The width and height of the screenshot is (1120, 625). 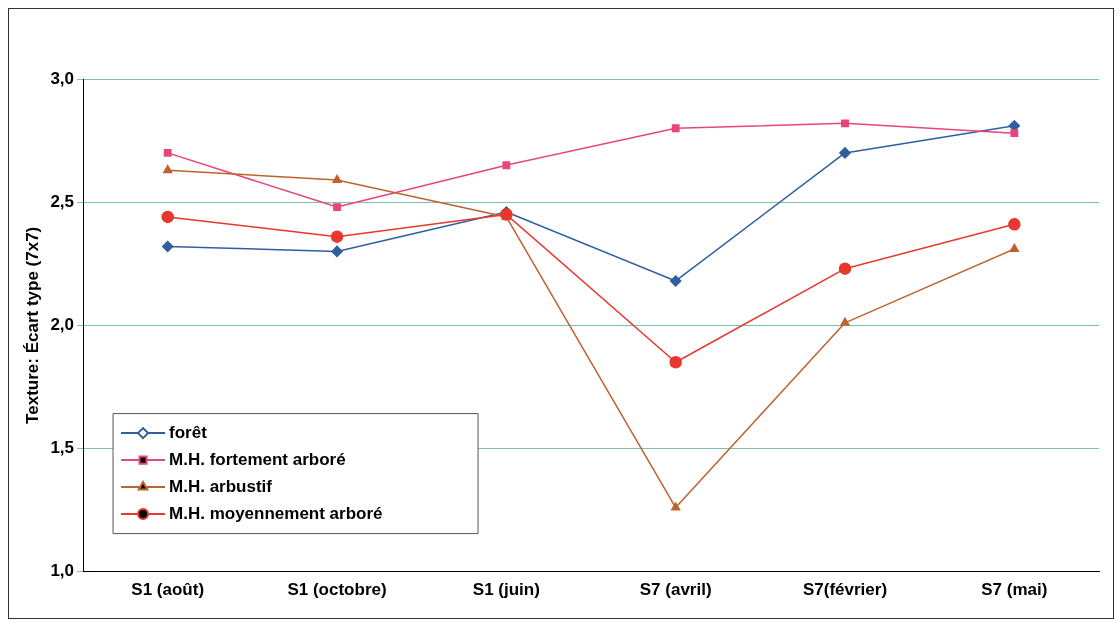 What do you see at coordinates (62, 201) in the screenshot?
I see `y-tick-label: 2,5` at bounding box center [62, 201].